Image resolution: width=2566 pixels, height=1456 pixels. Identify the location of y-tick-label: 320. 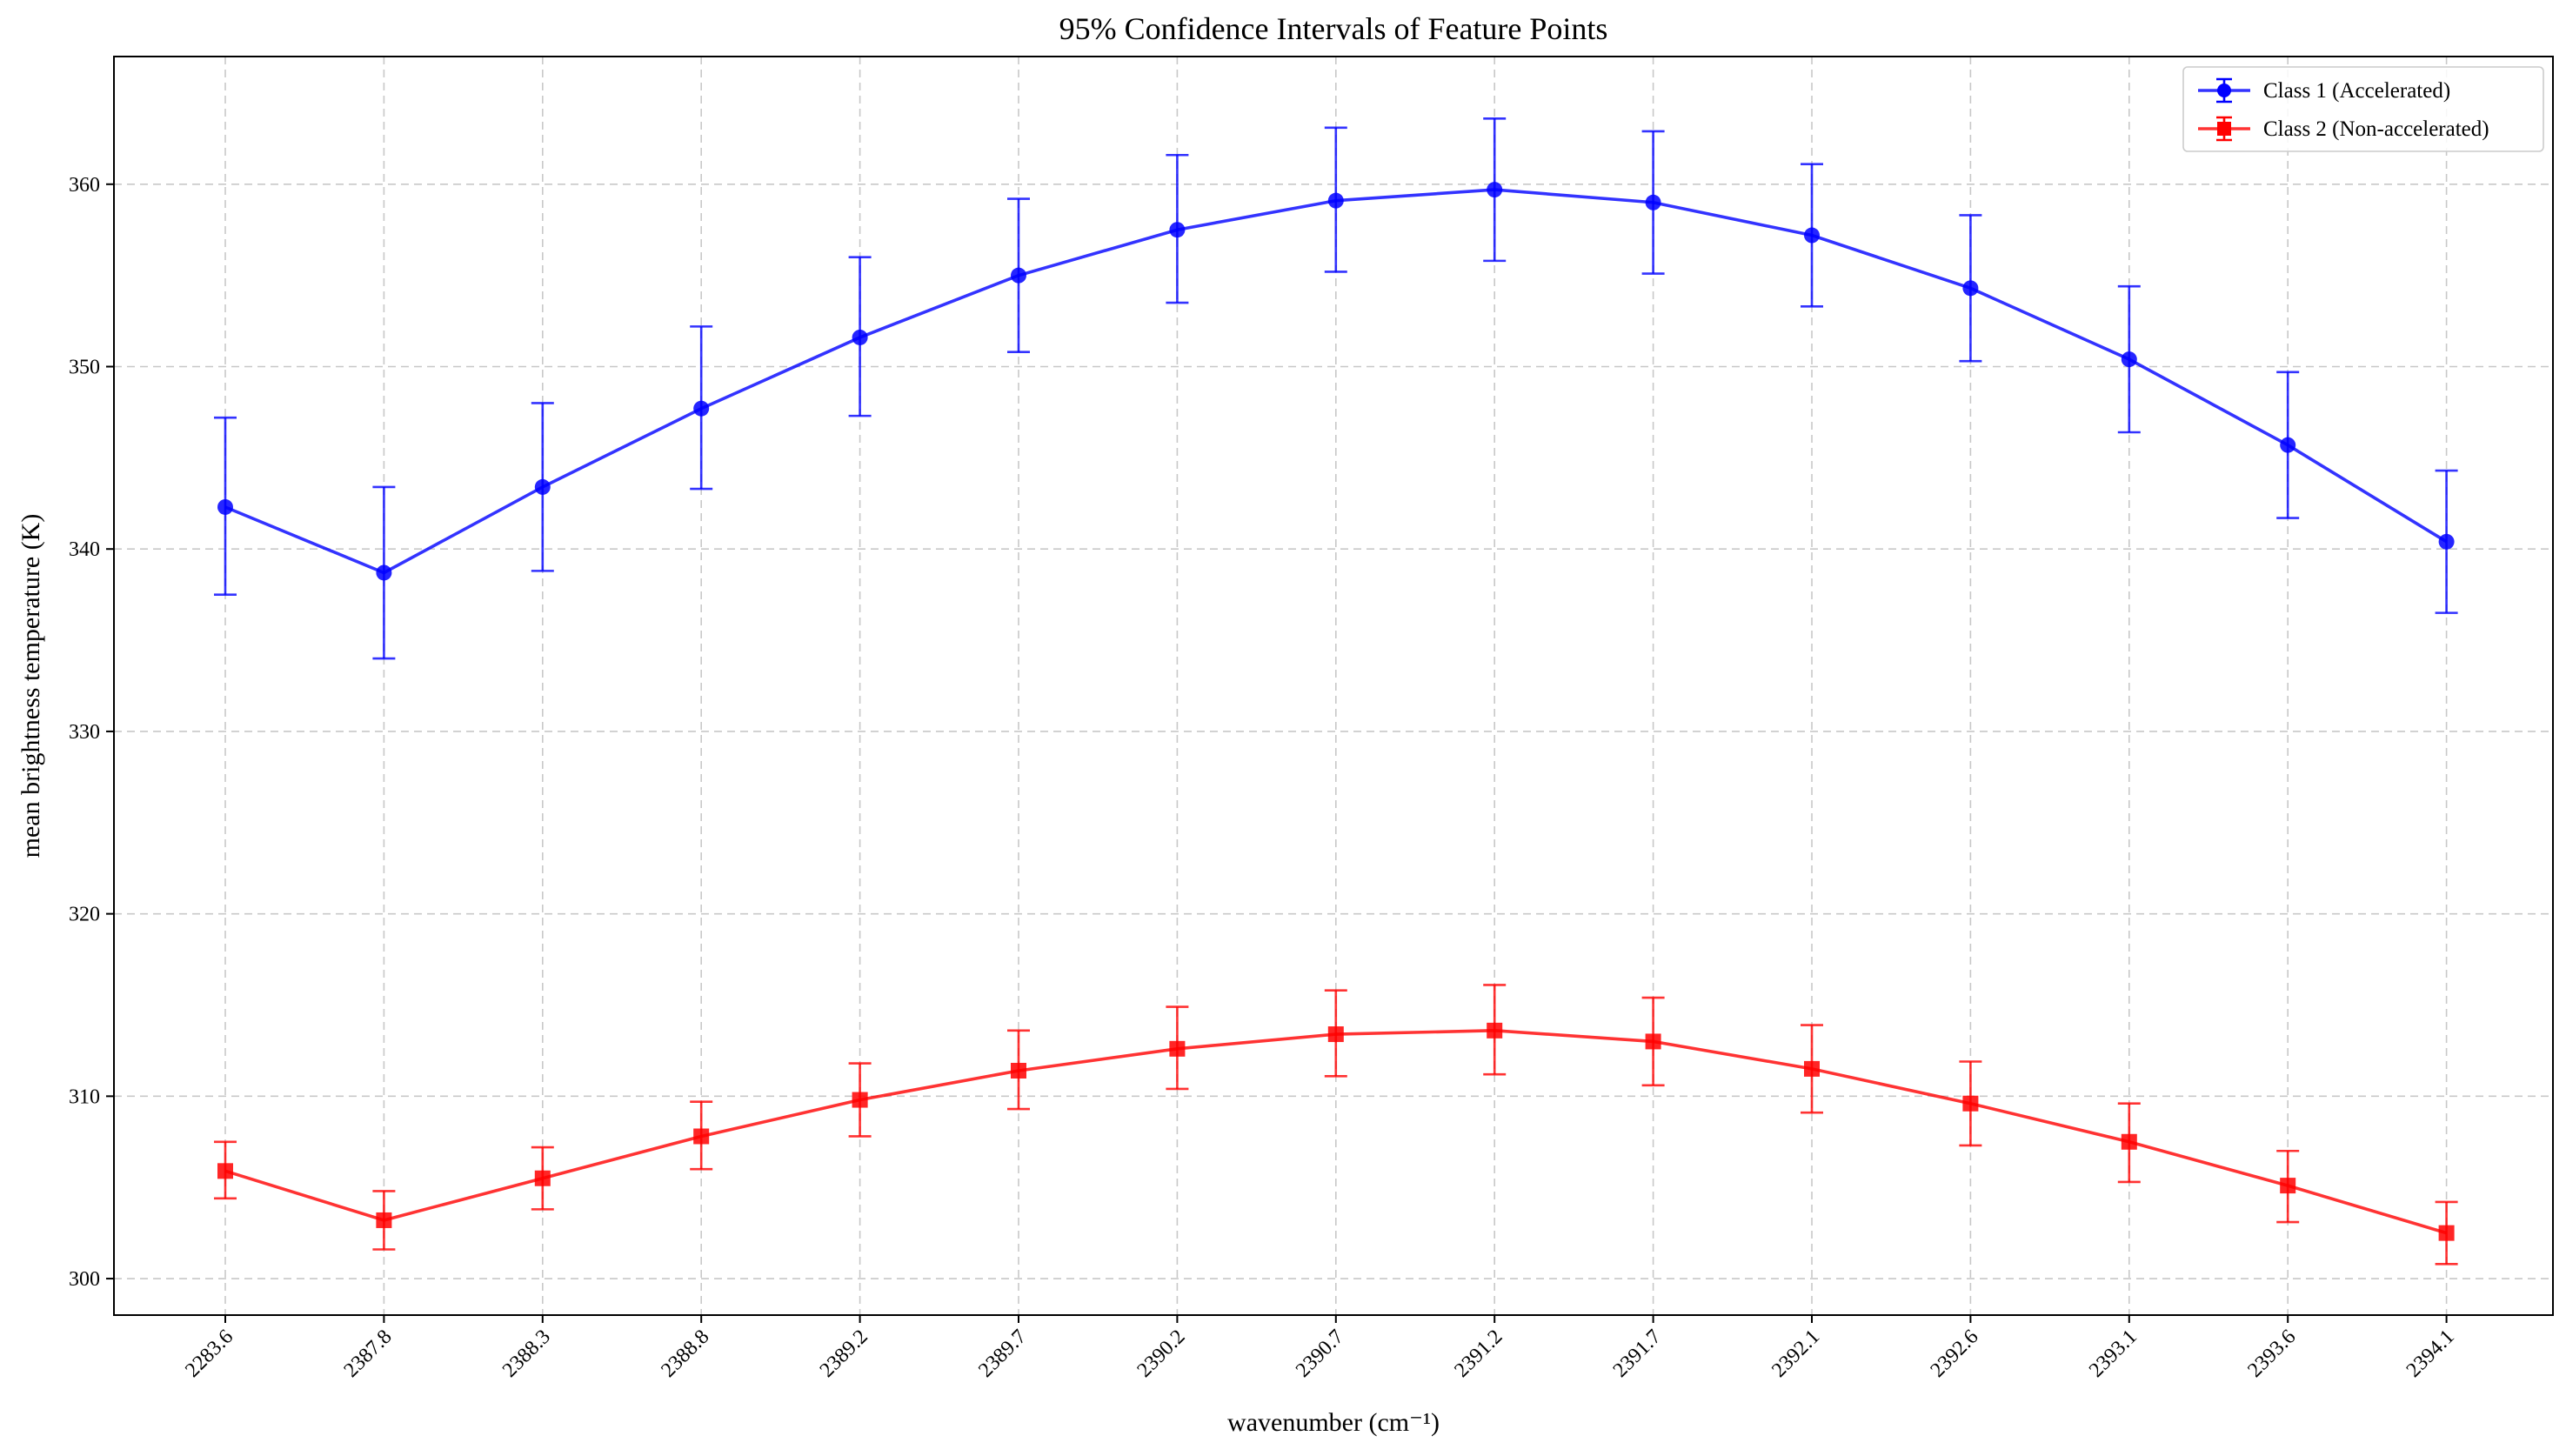
(85, 915).